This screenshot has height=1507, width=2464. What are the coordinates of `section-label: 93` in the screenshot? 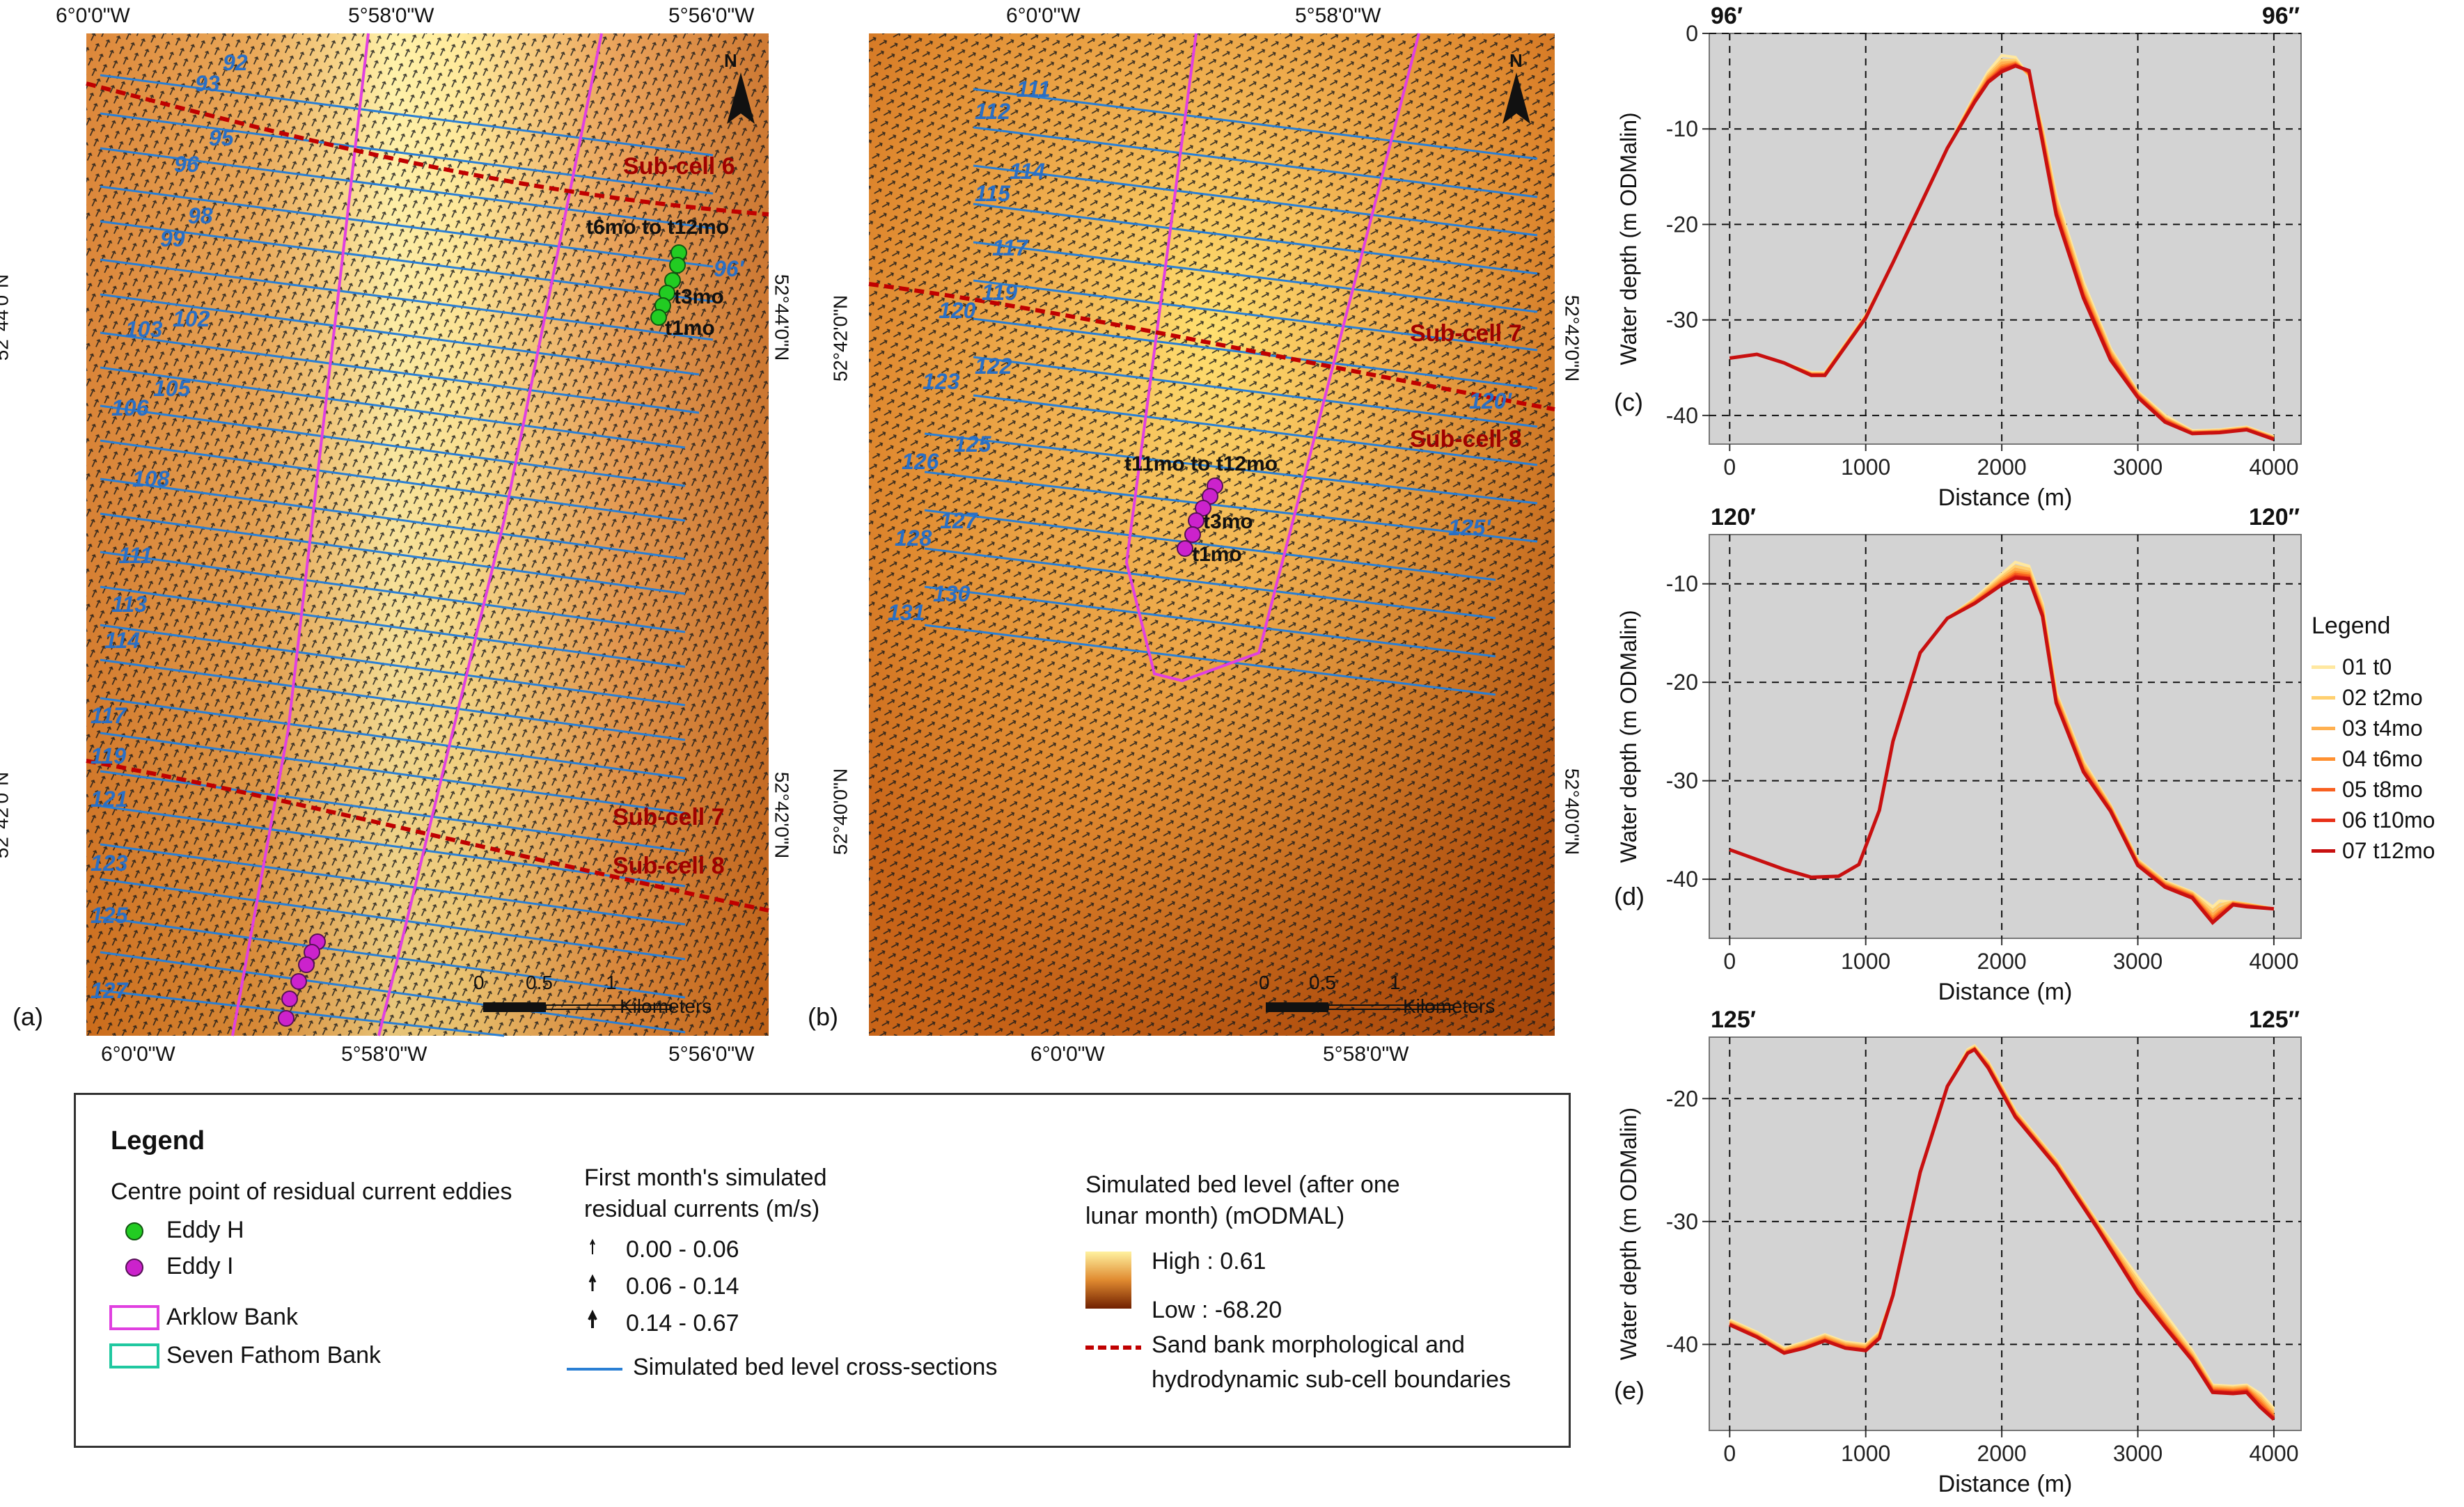 It's located at (207, 83).